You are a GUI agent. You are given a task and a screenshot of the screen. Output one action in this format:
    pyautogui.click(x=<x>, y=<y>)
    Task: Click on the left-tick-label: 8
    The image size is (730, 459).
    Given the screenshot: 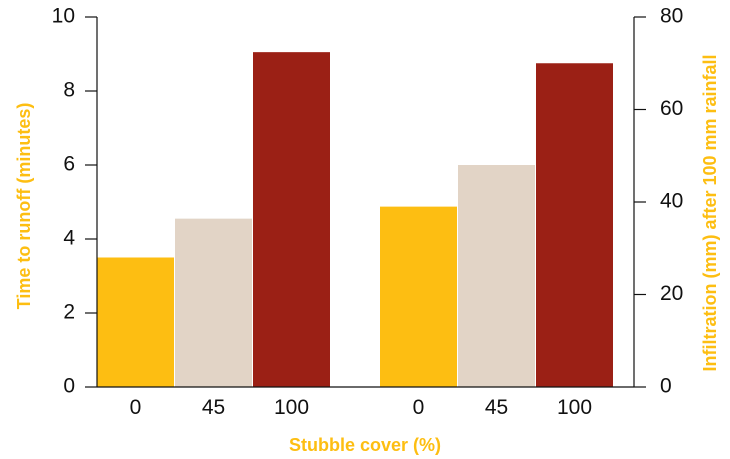 What is the action you would take?
    pyautogui.click(x=69, y=90)
    